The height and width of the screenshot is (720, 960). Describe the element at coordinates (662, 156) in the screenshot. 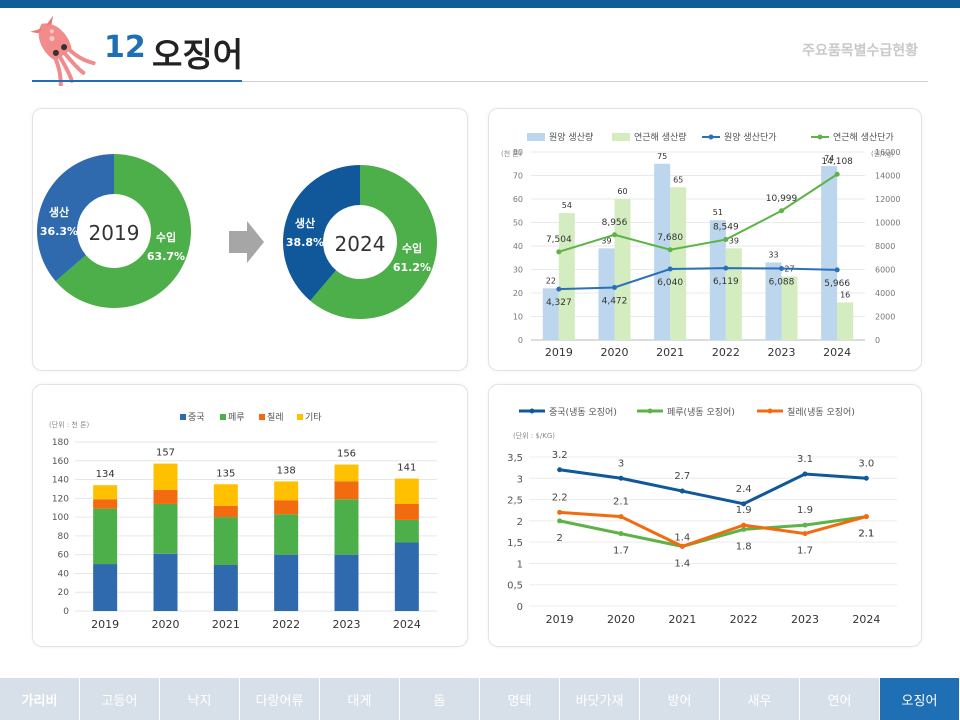

I see `bar-data-label: 75` at that location.